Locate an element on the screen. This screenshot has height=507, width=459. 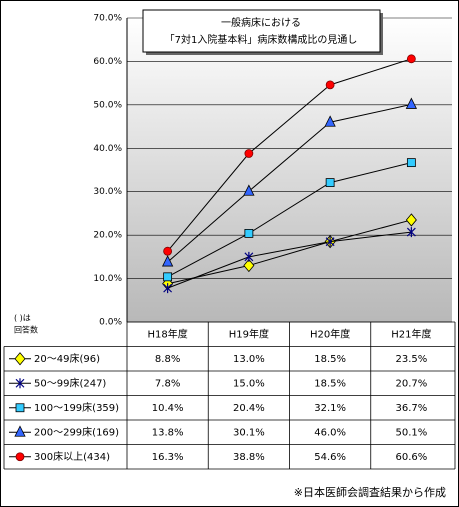
x-tick-label: H20年度 is located at coordinates (330, 333).